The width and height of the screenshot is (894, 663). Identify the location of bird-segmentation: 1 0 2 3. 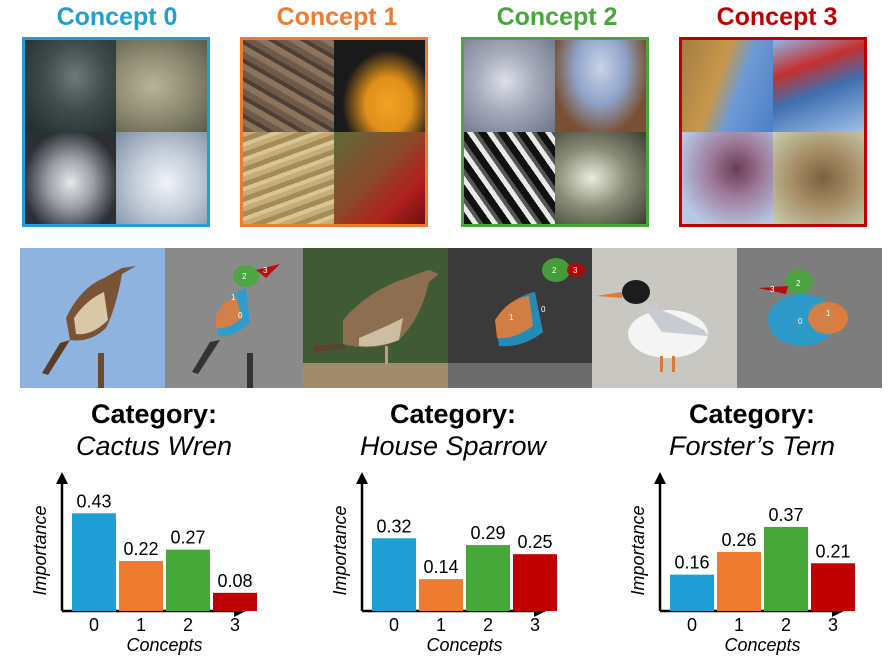
(236, 326).